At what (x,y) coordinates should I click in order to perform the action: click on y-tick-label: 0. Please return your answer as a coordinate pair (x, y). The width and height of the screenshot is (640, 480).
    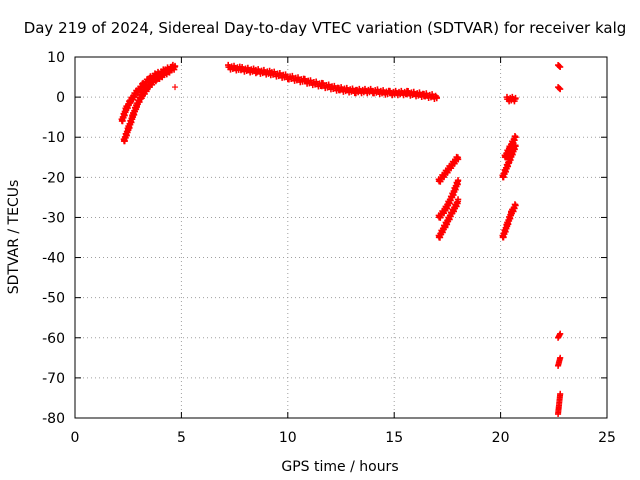
    Looking at the image, I should click on (60, 98).